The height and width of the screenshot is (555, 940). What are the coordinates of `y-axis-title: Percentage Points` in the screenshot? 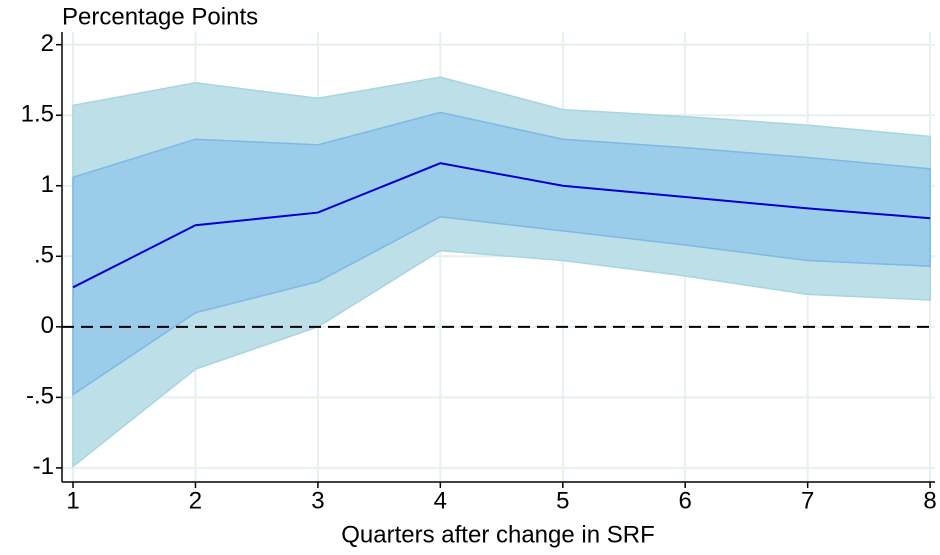 It's located at (160, 16).